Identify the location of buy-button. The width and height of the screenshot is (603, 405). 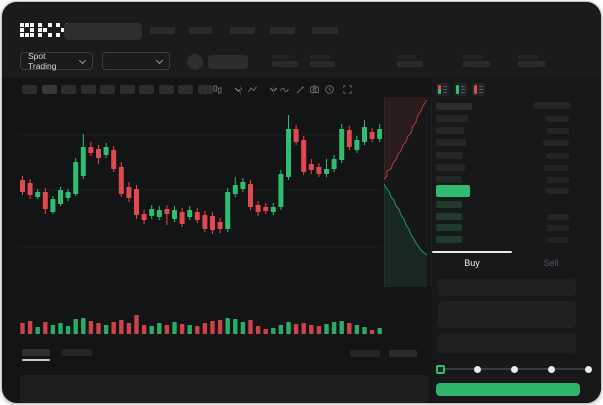
(508, 389).